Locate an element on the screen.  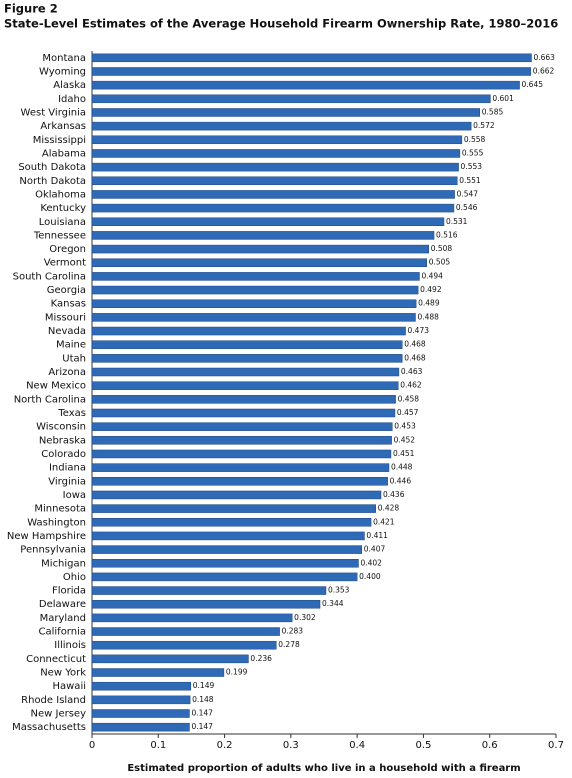
value-label: 0.302 is located at coordinates (305, 617).